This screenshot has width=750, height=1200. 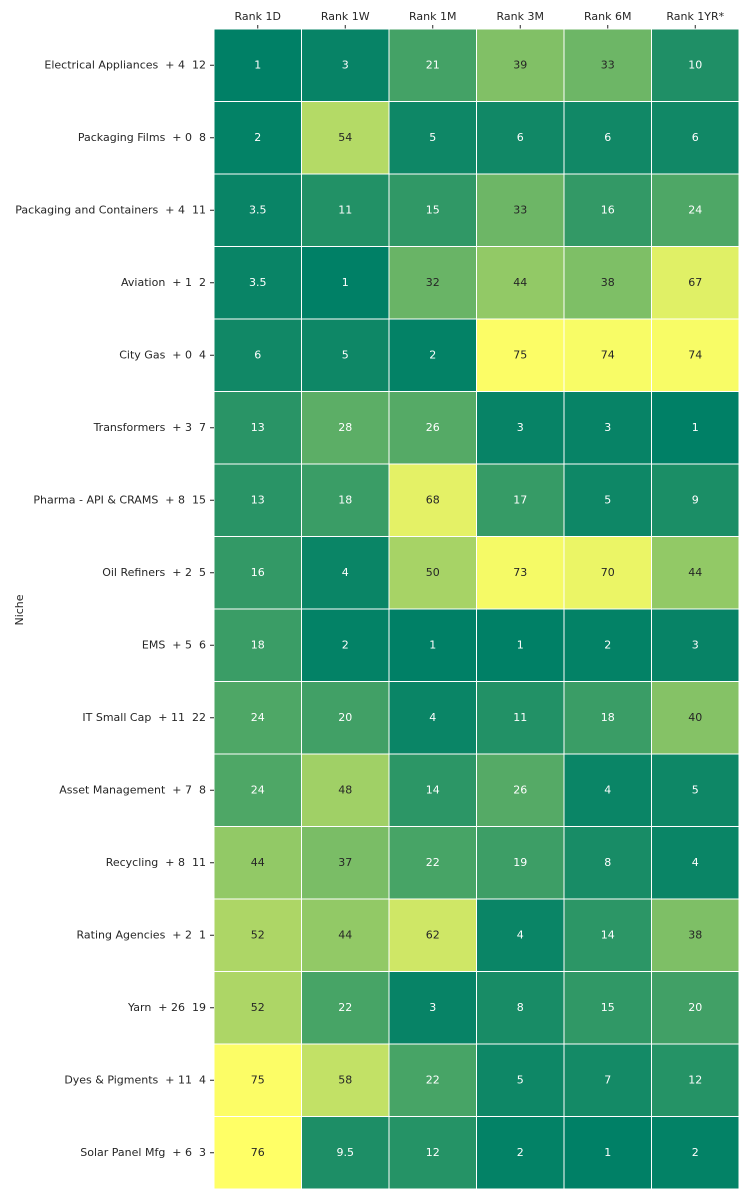 I want to click on cell-value-label: 20, so click(x=695, y=1007).